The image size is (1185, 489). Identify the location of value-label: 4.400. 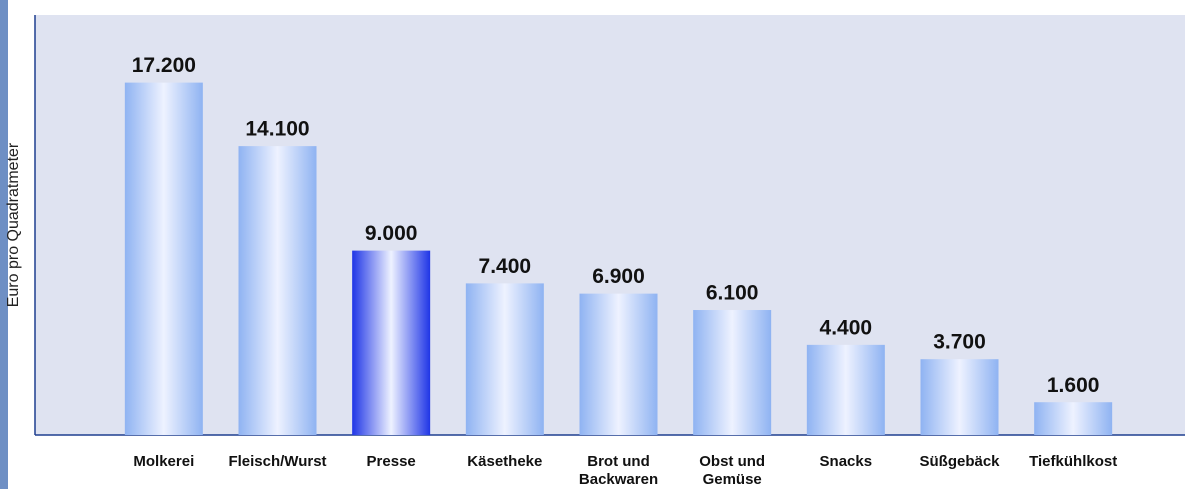
(846, 327).